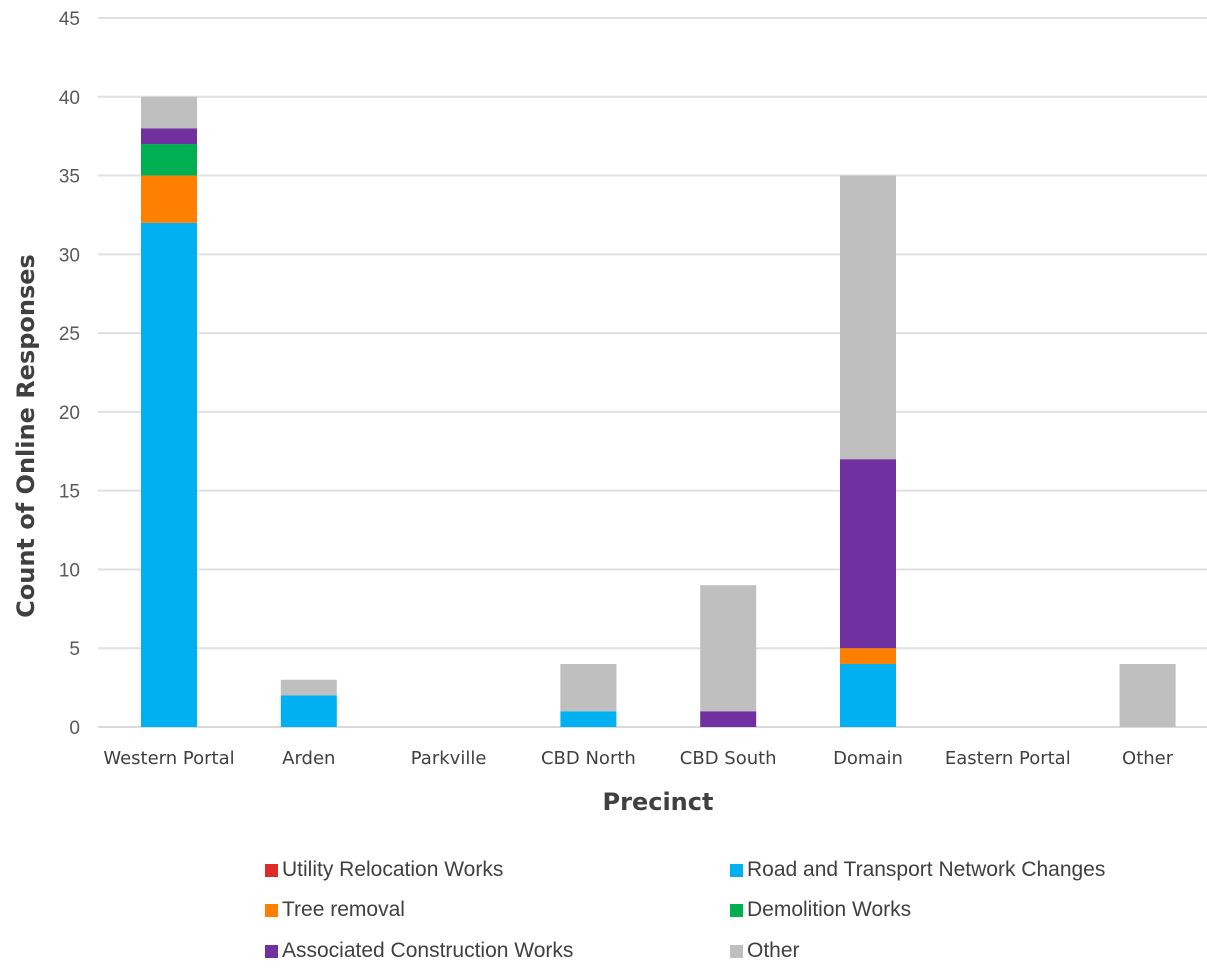 The width and height of the screenshot is (1207, 969). I want to click on legend-label: Other, so click(773, 950).